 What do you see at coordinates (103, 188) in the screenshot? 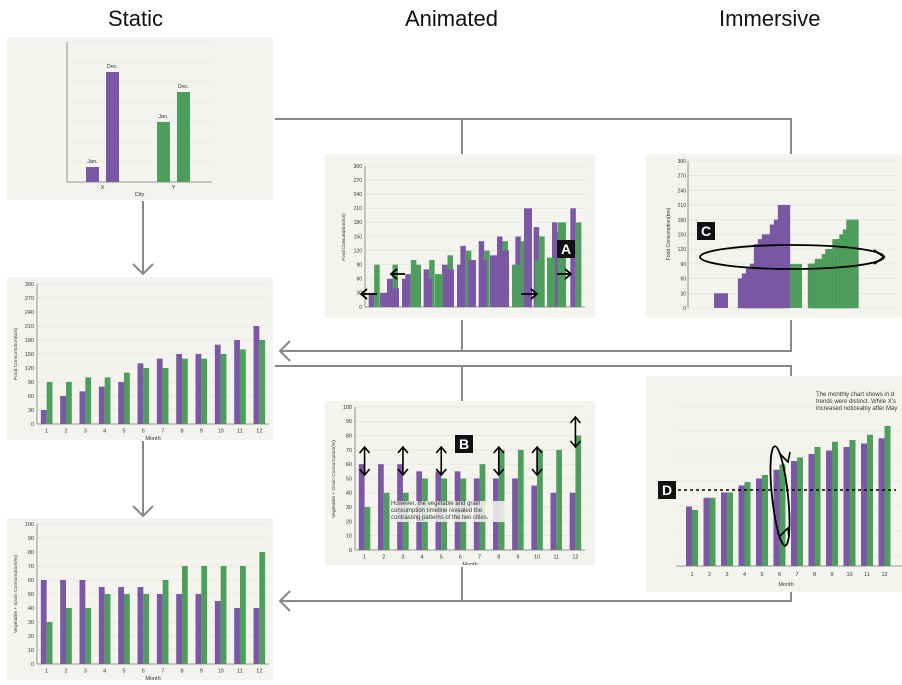
I see `x-tick-label: X` at bounding box center [103, 188].